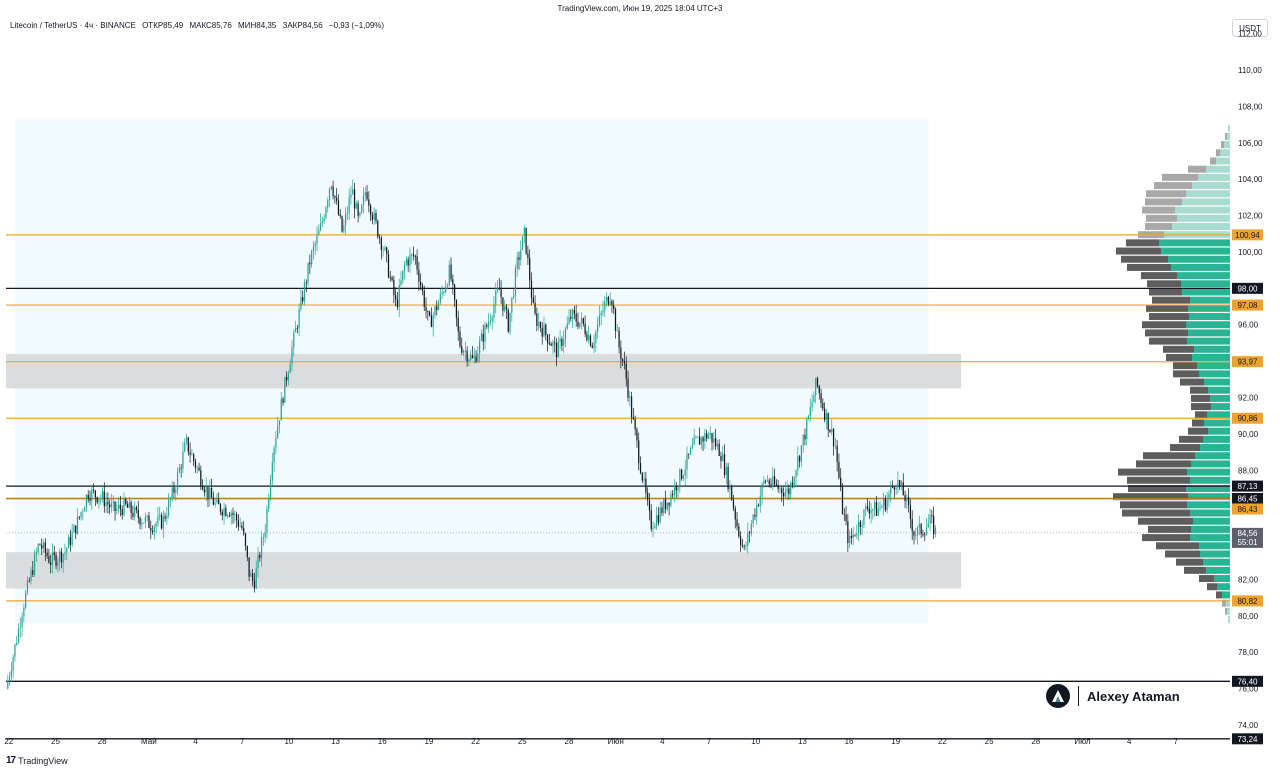 This screenshot has height=772, width=1280. What do you see at coordinates (1247, 533) in the screenshot?
I see `last-price-label: 84,56` at bounding box center [1247, 533].